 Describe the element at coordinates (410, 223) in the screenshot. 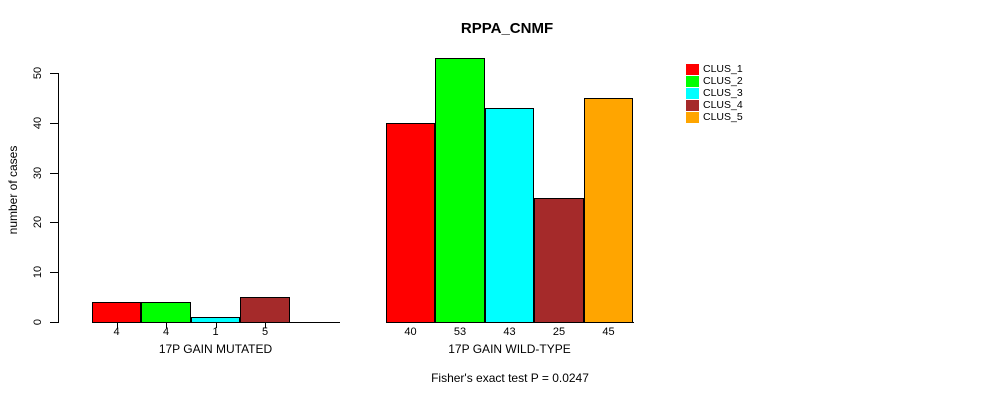

I see `bar-clus-1-group2` at that location.